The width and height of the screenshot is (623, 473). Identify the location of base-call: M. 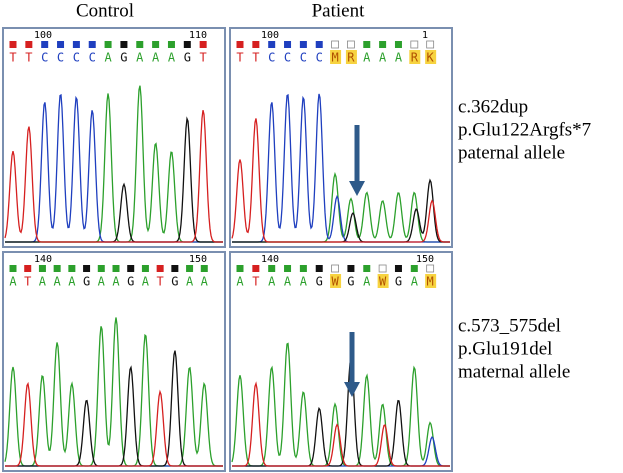
(430, 282).